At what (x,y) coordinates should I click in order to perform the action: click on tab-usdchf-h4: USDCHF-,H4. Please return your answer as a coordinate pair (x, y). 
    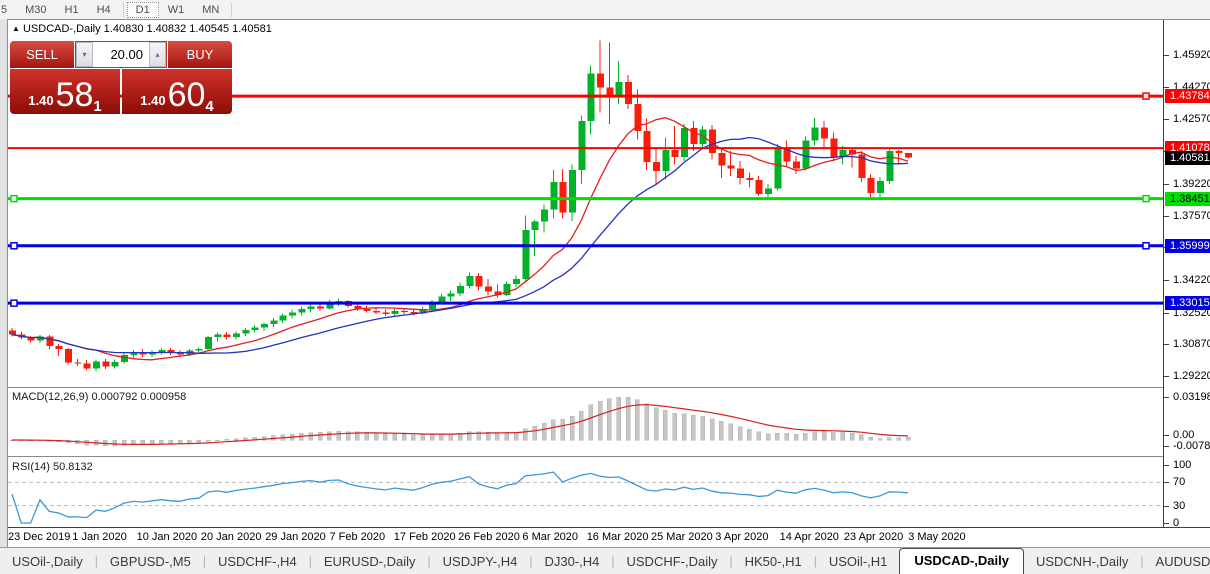
    Looking at the image, I should click on (257, 561).